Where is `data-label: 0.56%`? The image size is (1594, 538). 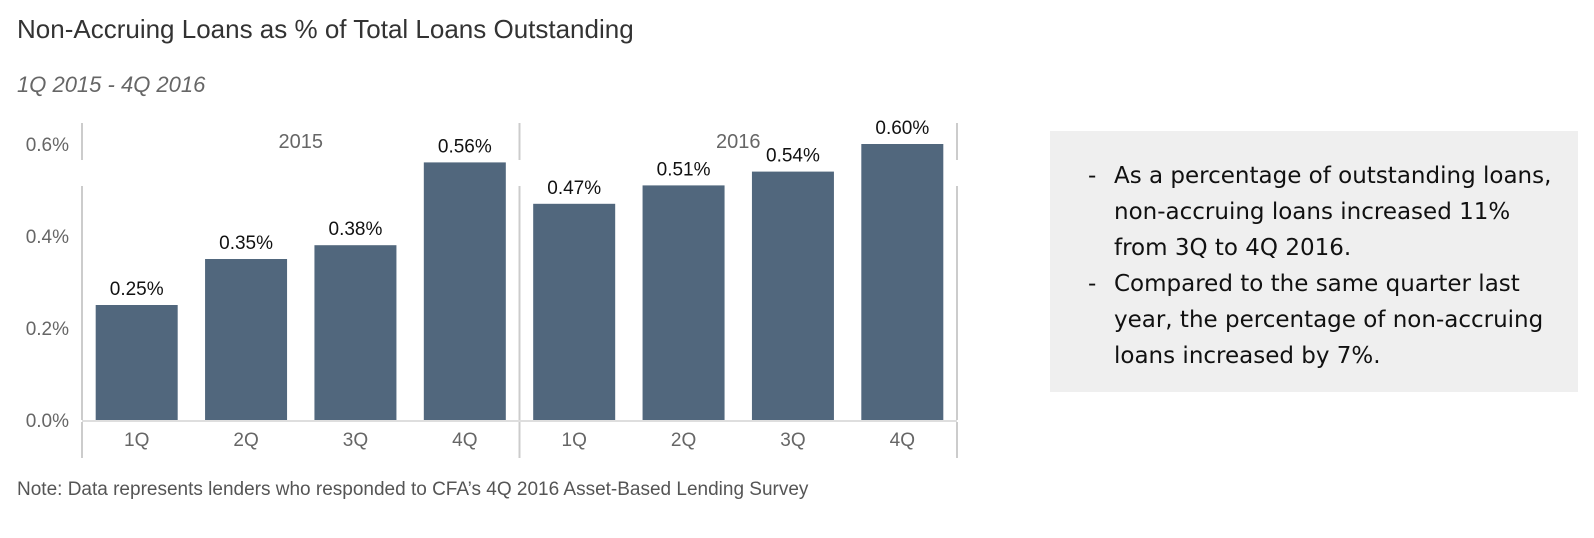
data-label: 0.56% is located at coordinates (465, 146).